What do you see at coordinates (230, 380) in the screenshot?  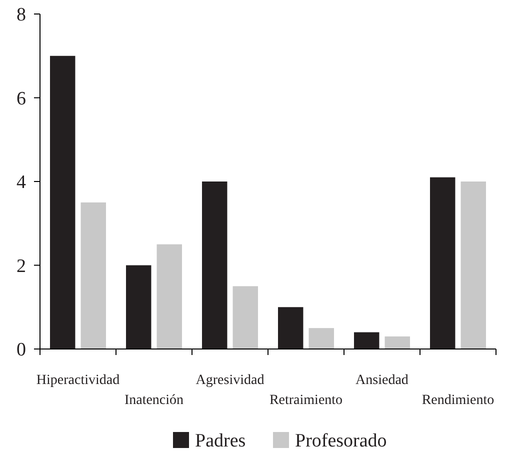 I see `x-tick-label: Agresividad` at bounding box center [230, 380].